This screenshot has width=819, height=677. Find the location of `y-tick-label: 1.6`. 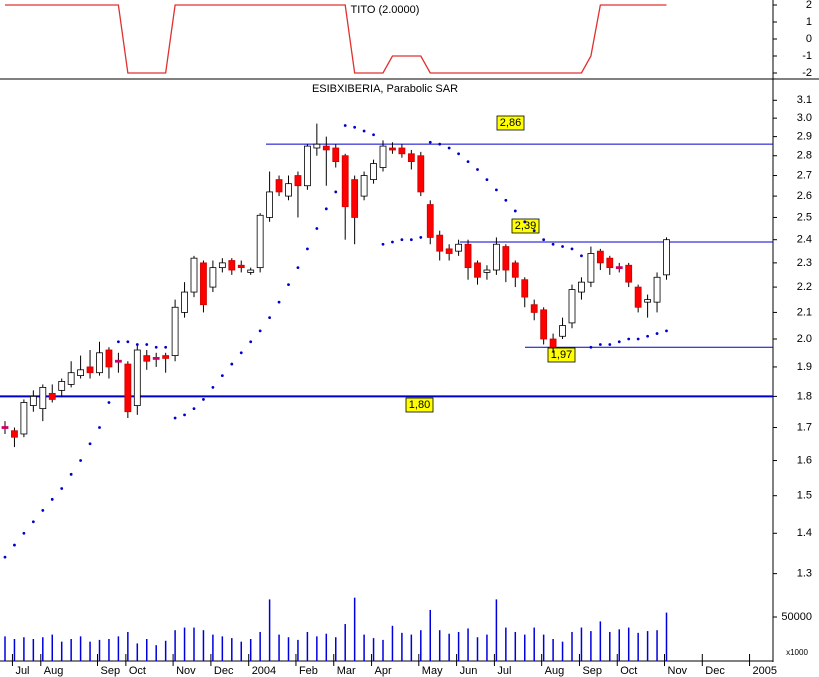

y-tick-label: 1.6 is located at coordinates (804, 460).